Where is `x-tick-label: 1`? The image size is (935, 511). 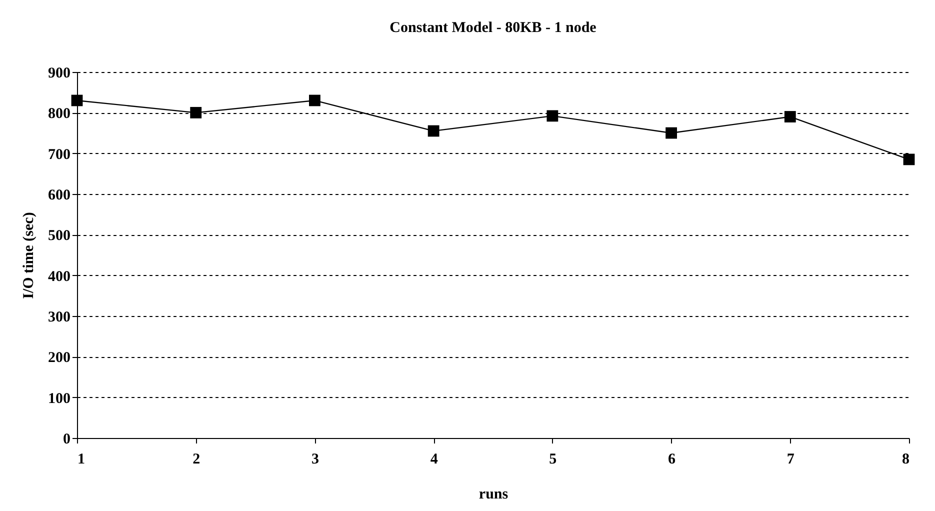
x-tick-label: 1 is located at coordinates (81, 460).